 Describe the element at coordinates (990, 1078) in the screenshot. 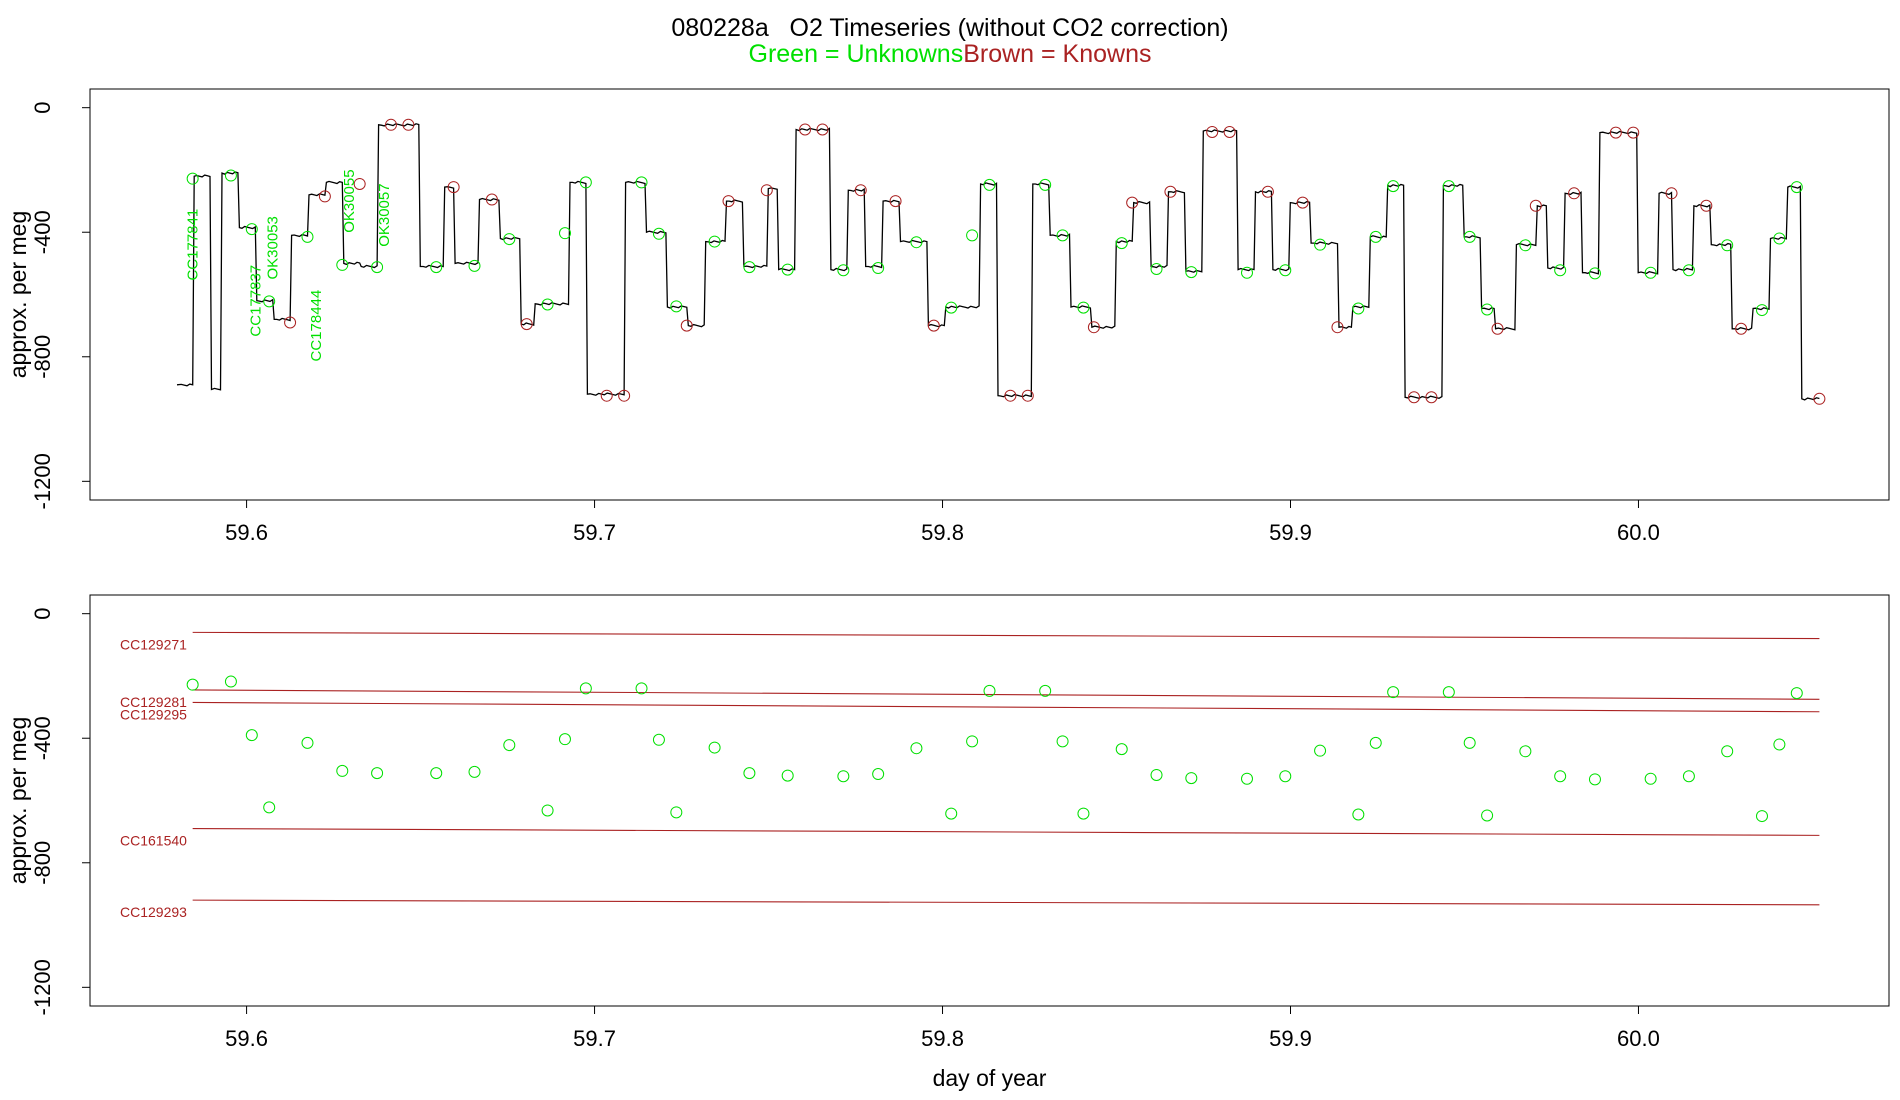

I see `x-axis-label: day of year` at that location.